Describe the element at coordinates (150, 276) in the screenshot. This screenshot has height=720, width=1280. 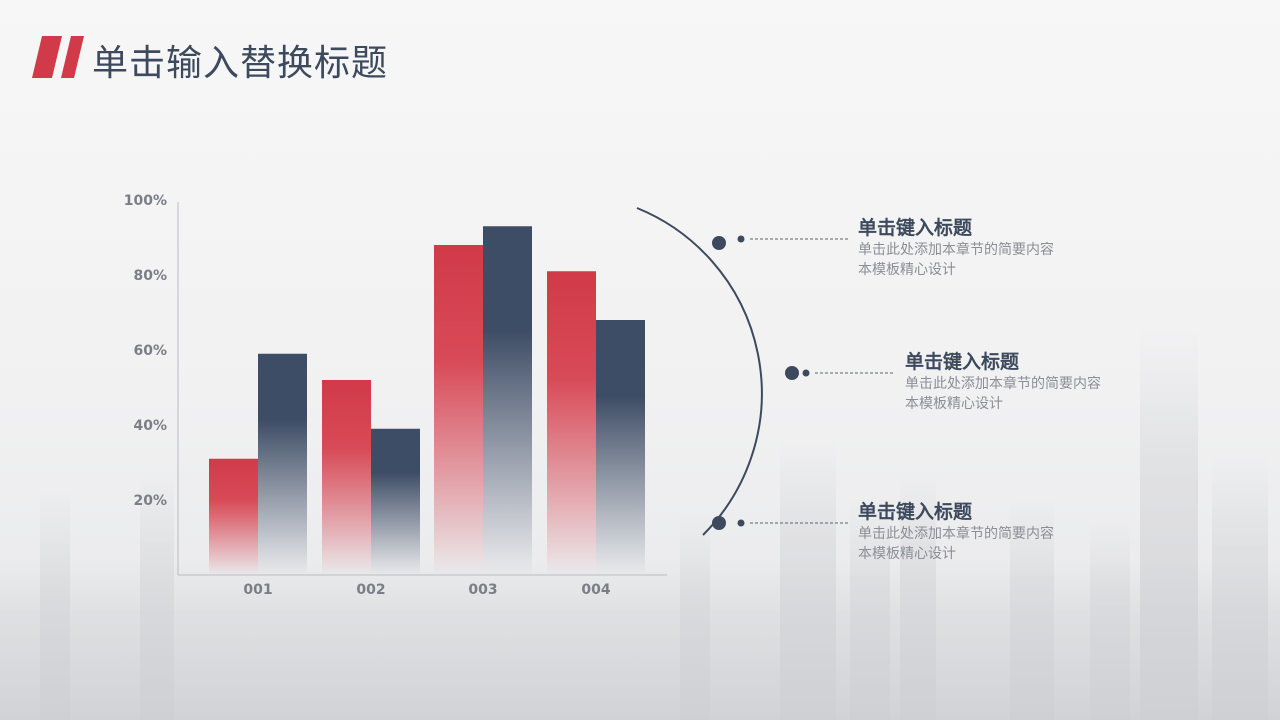
I see `y-tick-label: 80%` at that location.